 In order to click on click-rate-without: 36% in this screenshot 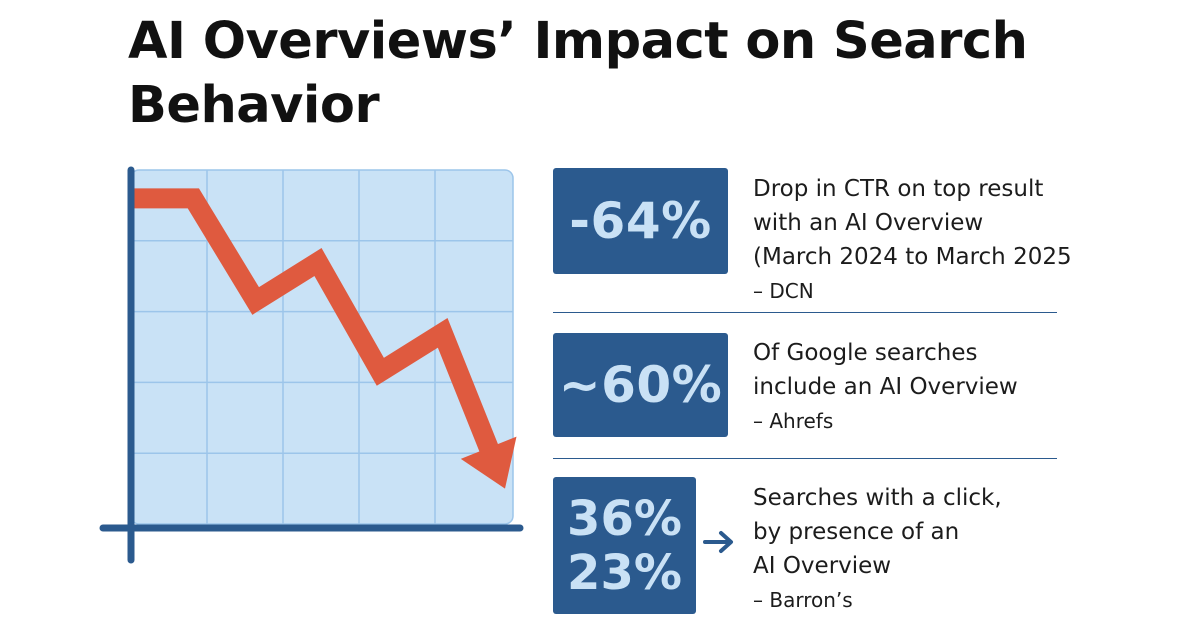, I will do `click(624, 518)`.